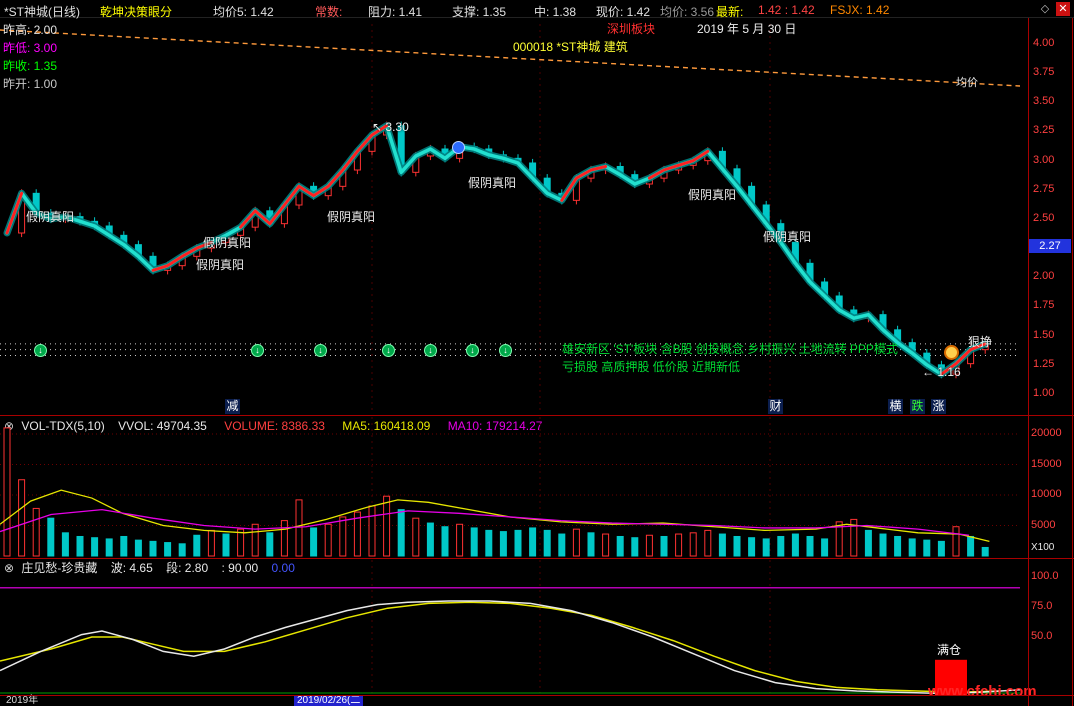  I want to click on topbar-item-support: 支撑: 1.35, so click(479, 12).